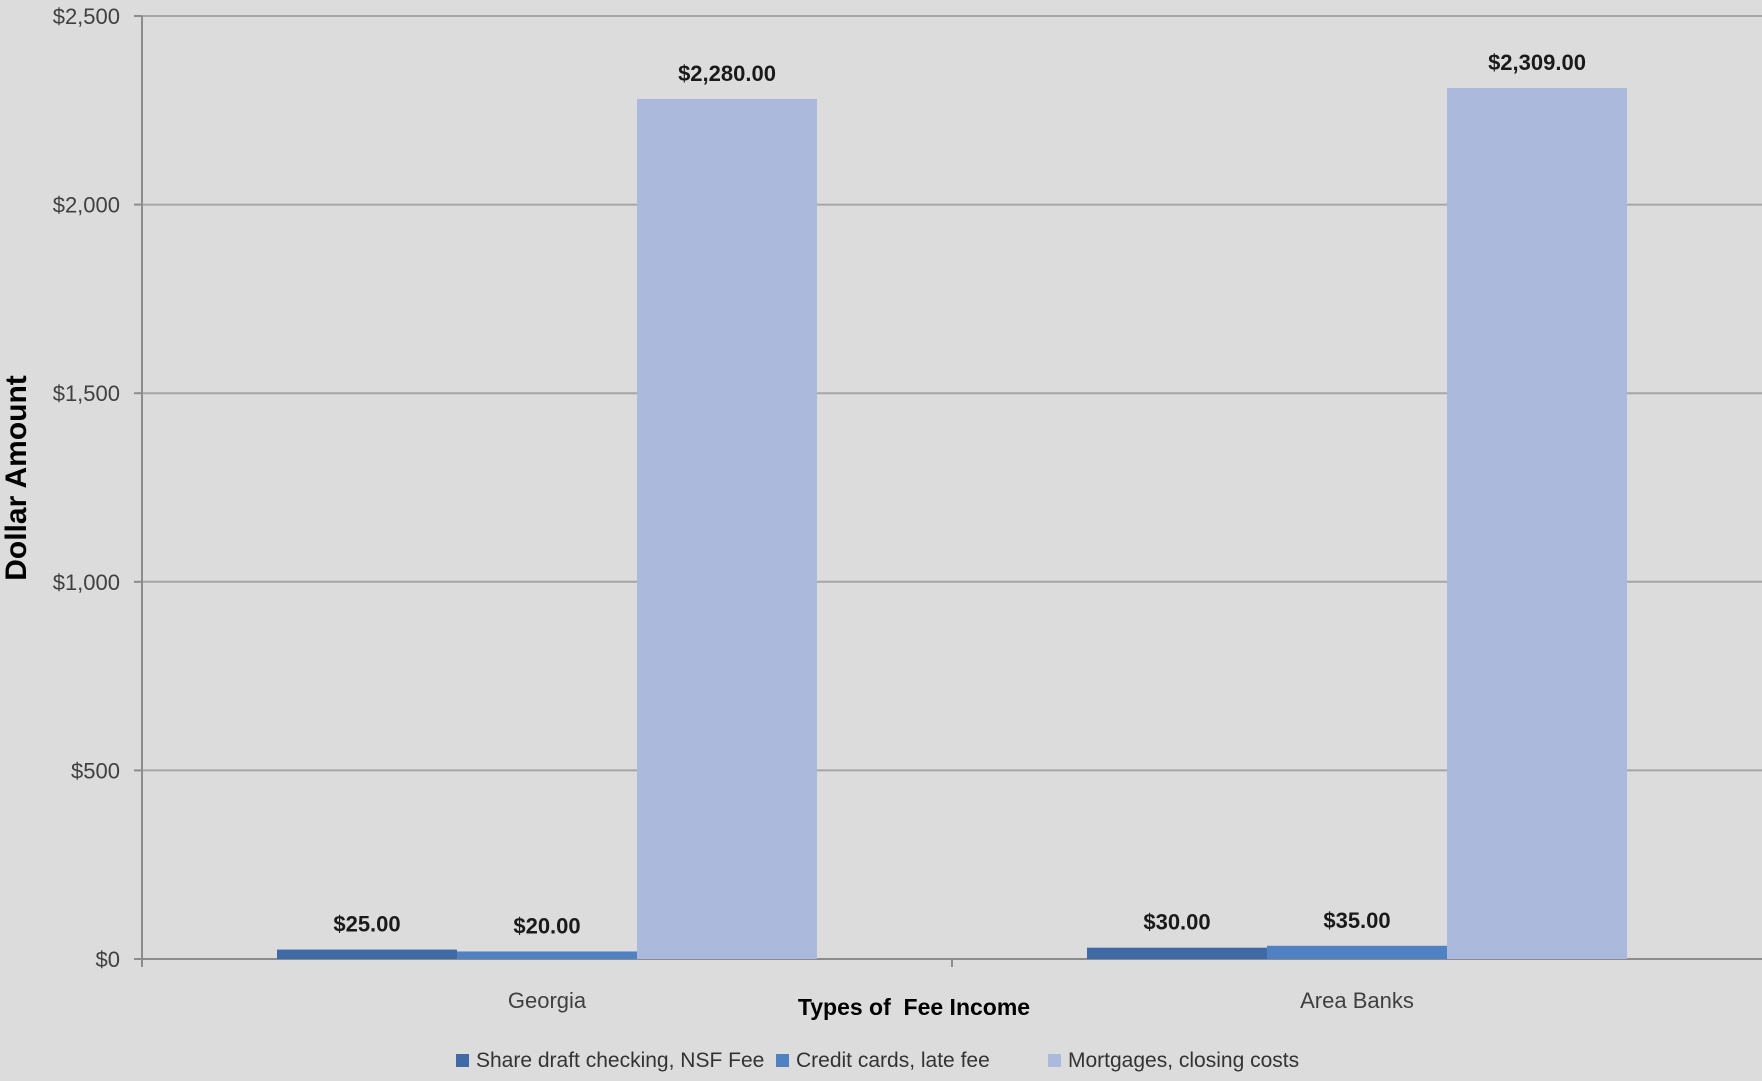 This screenshot has height=1081, width=1762. Describe the element at coordinates (366, 924) in the screenshot. I see `data-label: $25.00` at that location.